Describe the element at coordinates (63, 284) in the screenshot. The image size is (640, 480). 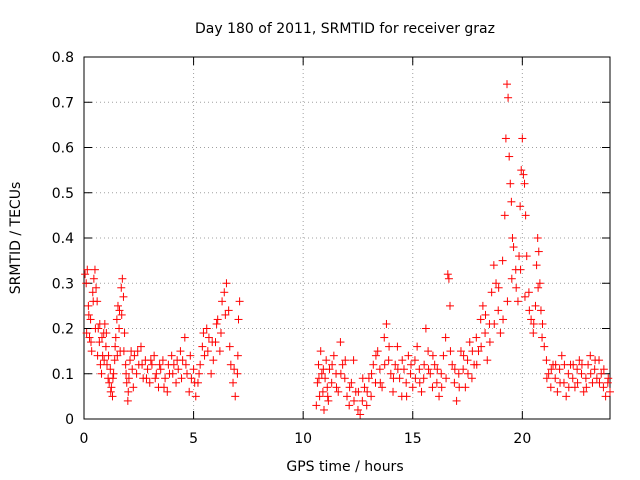
I see `y-tick-label: 0.3` at that location.